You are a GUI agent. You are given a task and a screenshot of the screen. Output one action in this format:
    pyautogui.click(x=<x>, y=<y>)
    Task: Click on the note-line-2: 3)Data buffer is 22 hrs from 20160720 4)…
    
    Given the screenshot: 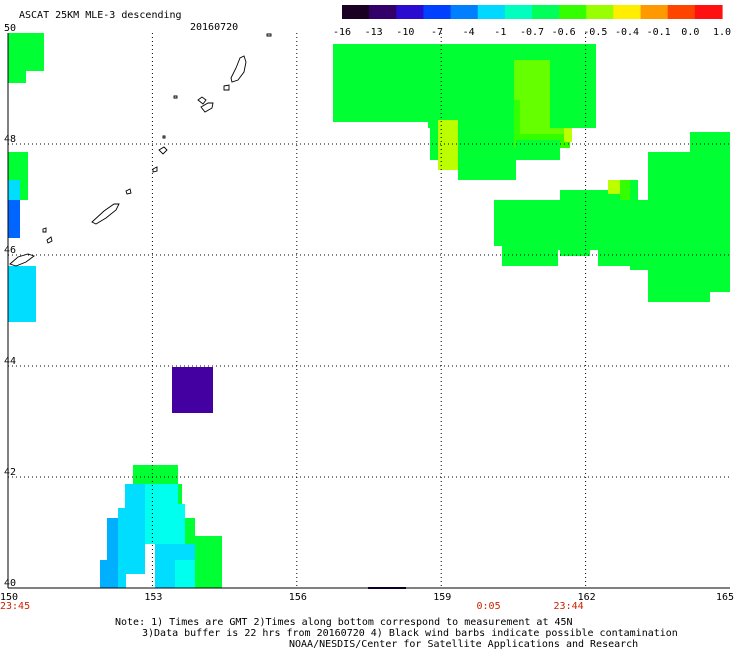 What is the action you would take?
    pyautogui.click(x=410, y=633)
    